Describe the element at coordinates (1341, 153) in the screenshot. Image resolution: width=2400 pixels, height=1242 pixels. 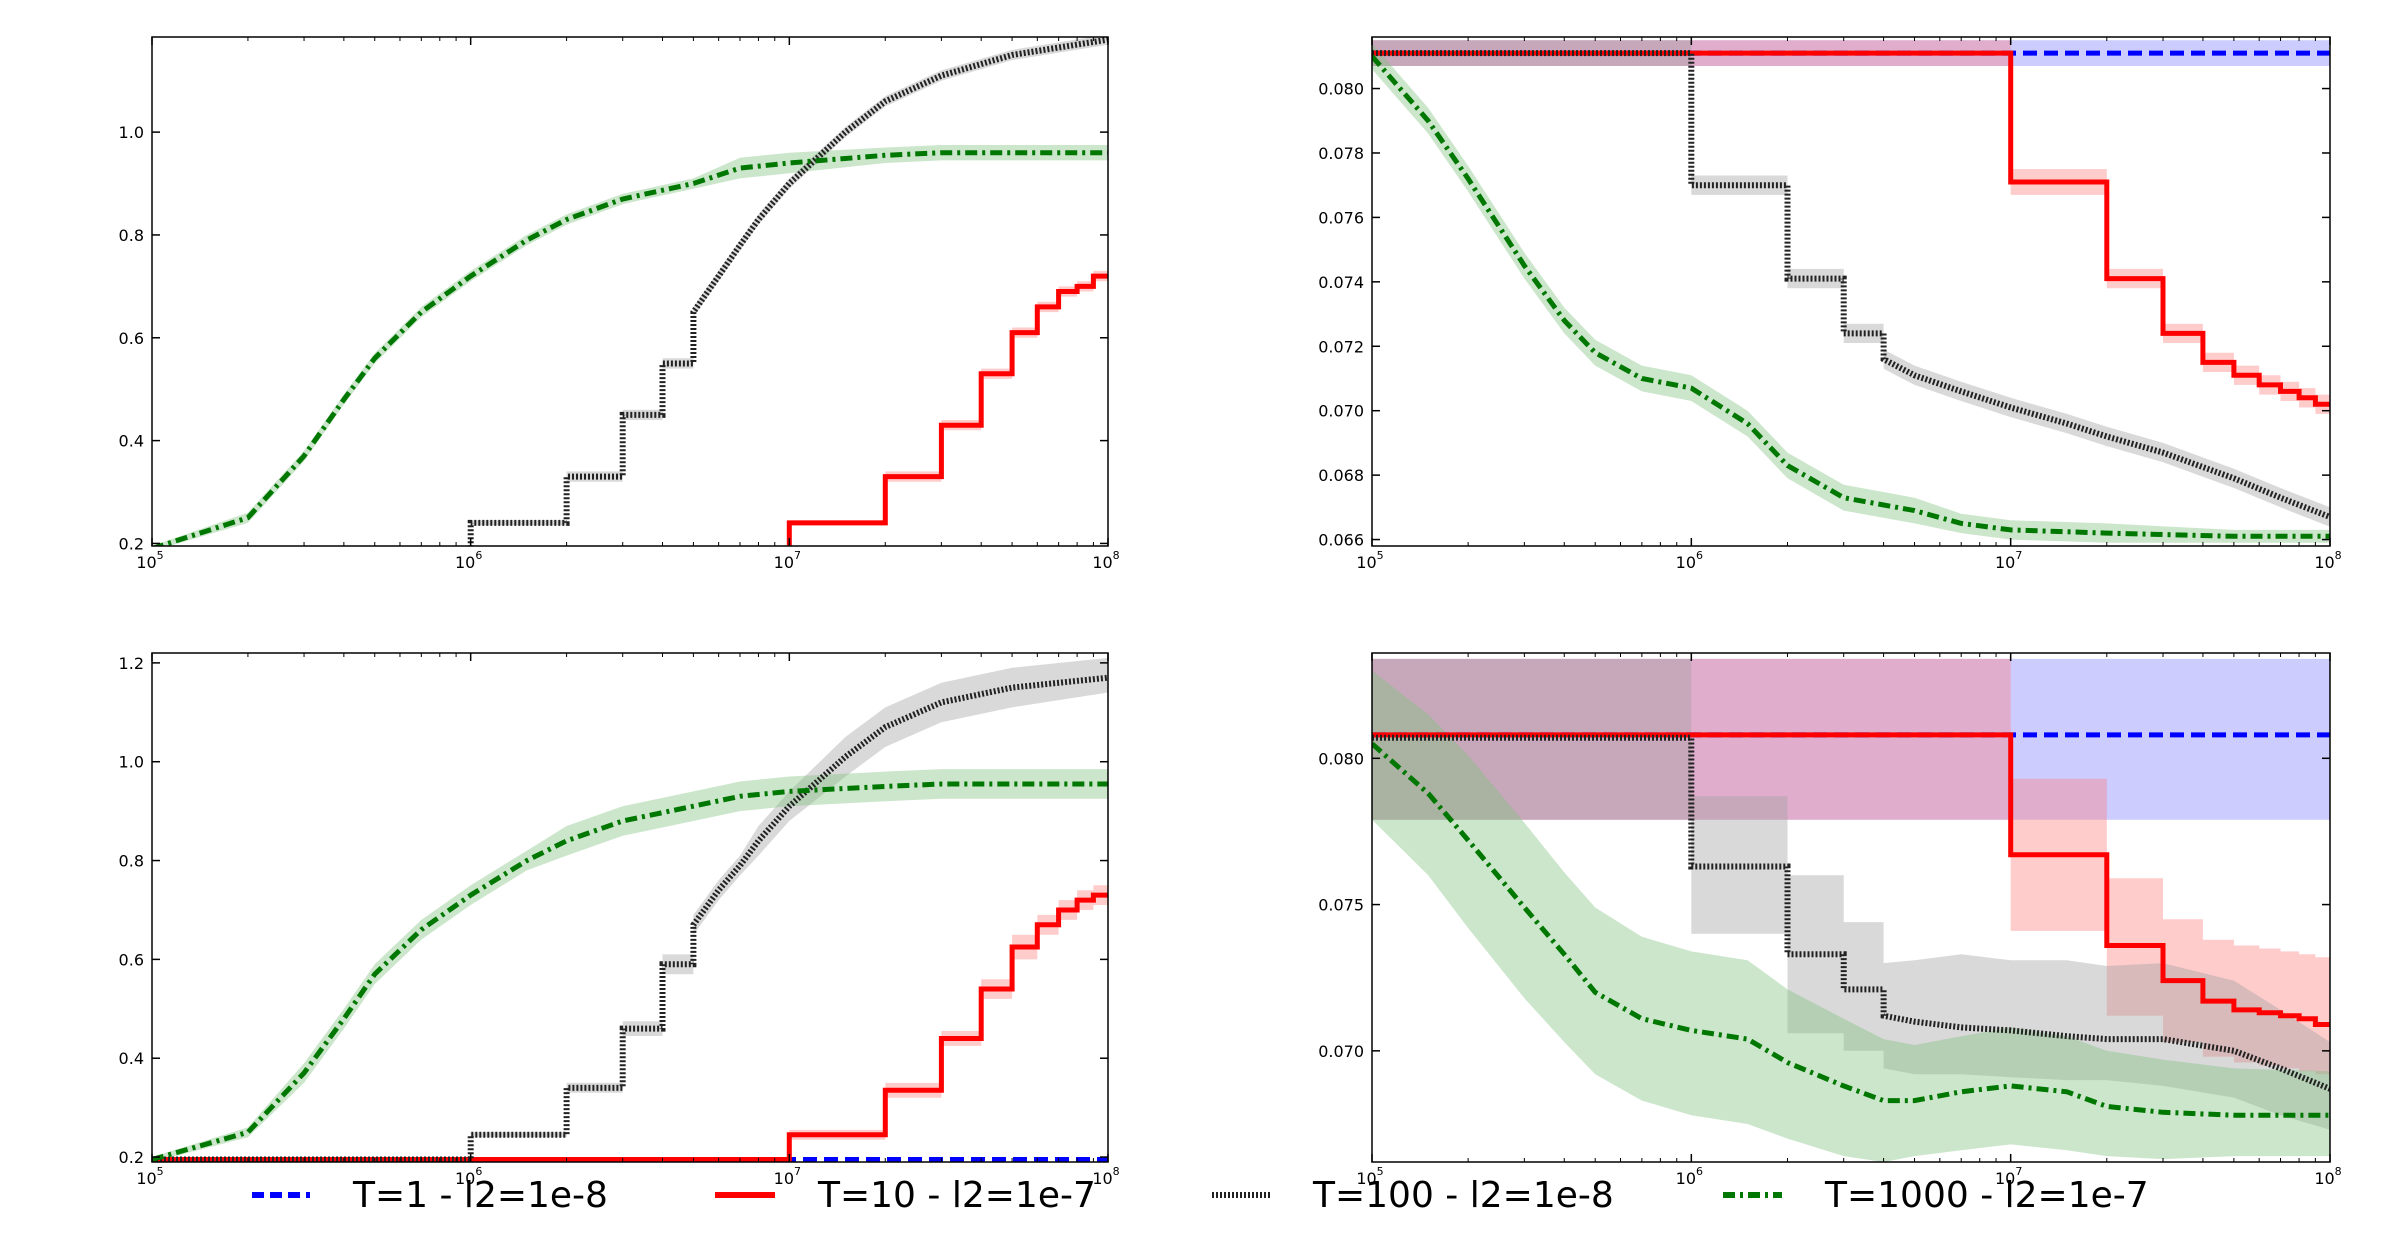
I see `y-tick-label: 0.078` at that location.